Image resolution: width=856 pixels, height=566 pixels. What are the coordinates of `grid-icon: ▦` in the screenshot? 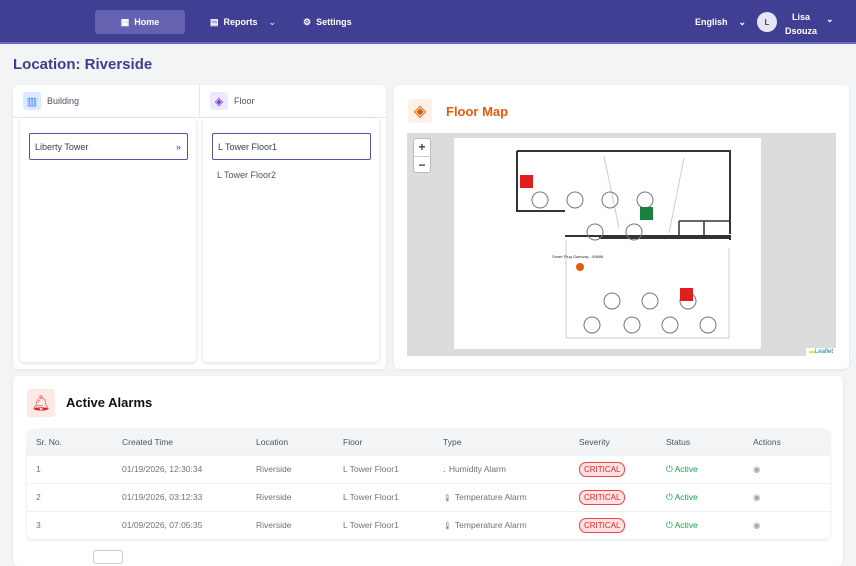 It's located at (125, 21).